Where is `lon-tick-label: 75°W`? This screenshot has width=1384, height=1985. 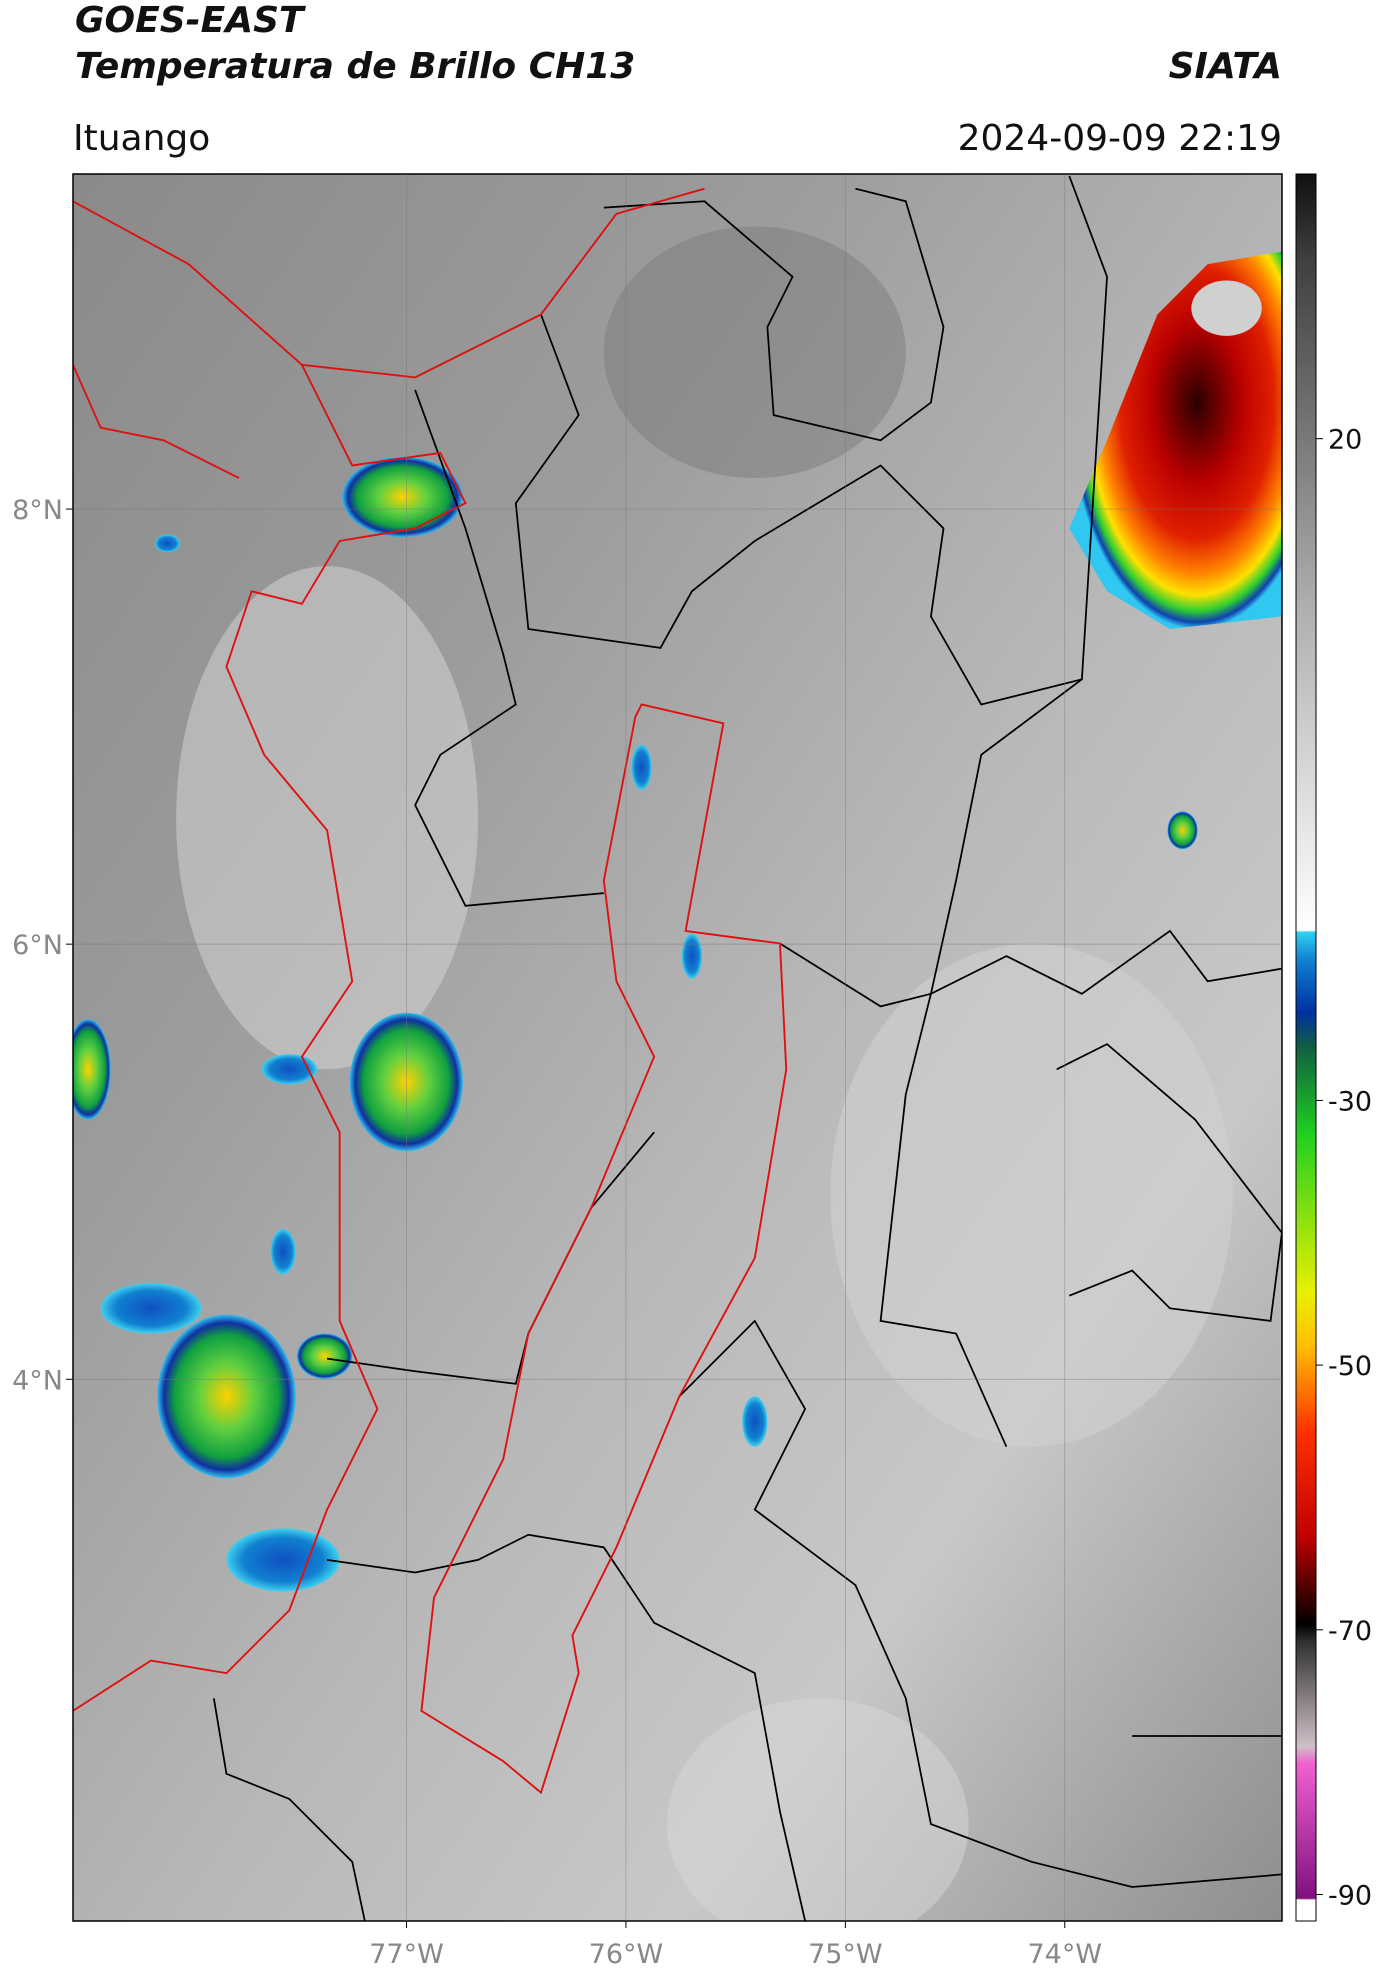
lon-tick-label: 75°W is located at coordinates (845, 1954).